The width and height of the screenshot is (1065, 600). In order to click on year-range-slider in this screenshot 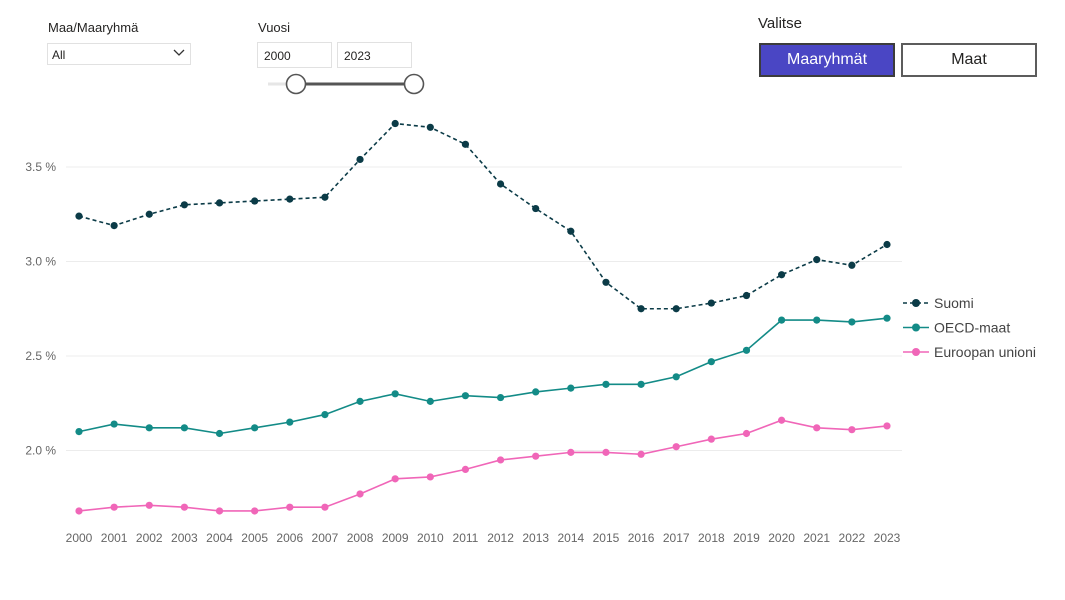, I will do `click(347, 85)`.